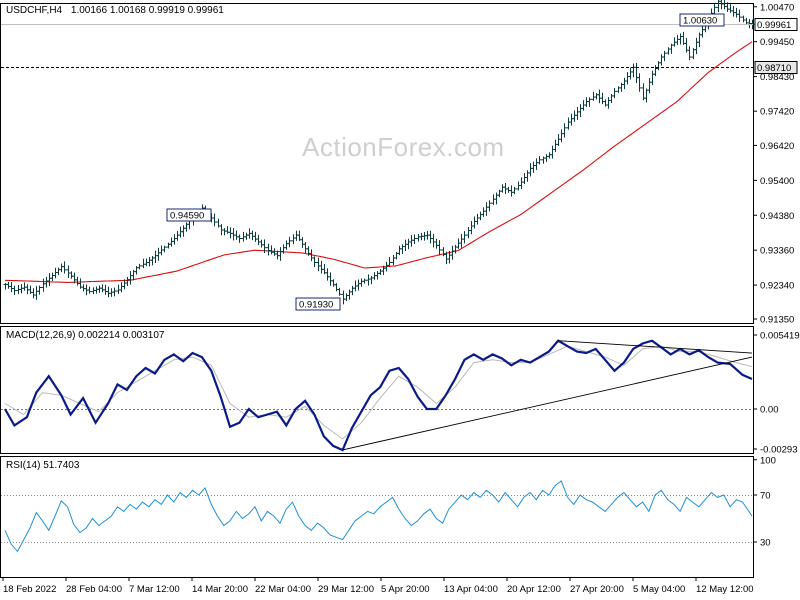  I want to click on price-tick-label: 0.95400, so click(777, 181).